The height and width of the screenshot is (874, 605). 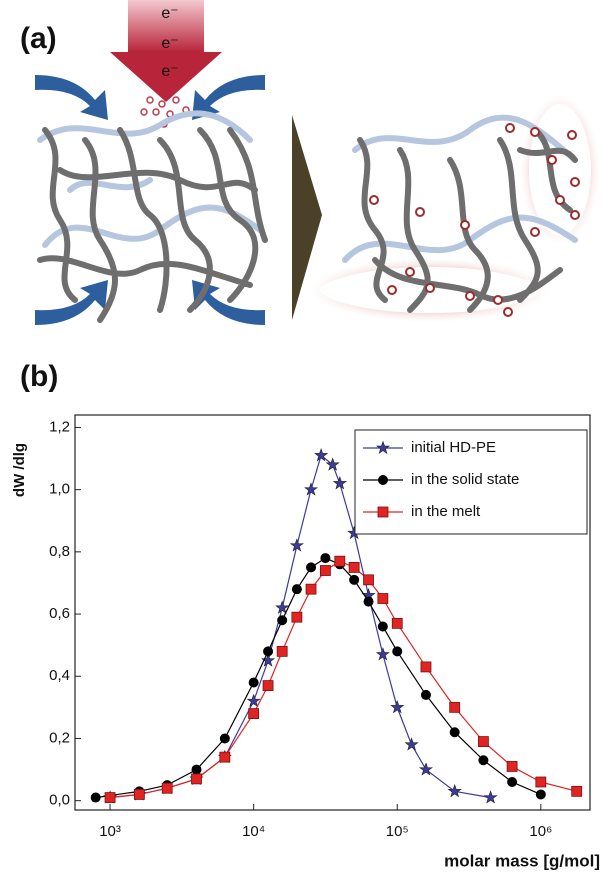 What do you see at coordinates (59, 800) in the screenshot?
I see `y-tick-label: 0,0` at bounding box center [59, 800].